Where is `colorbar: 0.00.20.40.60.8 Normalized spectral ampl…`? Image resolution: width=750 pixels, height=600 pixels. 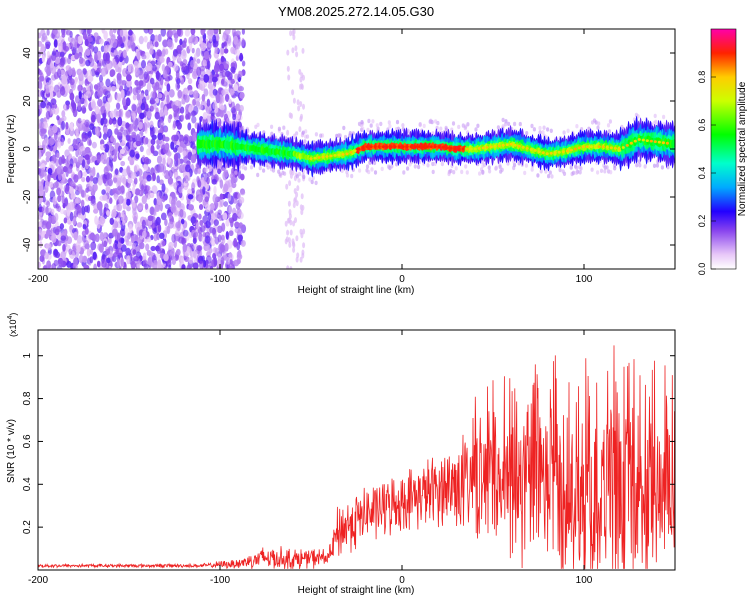 colorbar: 0.00.20.40.60.8 Normalized spectral ampl… is located at coordinates (722, 151).